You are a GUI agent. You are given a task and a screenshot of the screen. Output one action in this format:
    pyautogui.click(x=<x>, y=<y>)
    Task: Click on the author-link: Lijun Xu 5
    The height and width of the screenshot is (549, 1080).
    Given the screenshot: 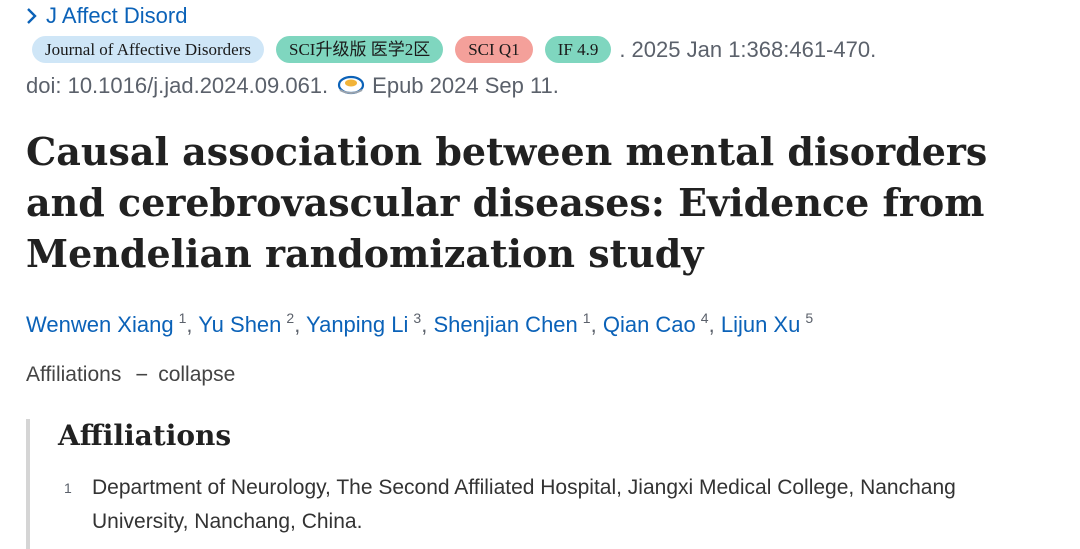 What is the action you would take?
    pyautogui.click(x=767, y=323)
    